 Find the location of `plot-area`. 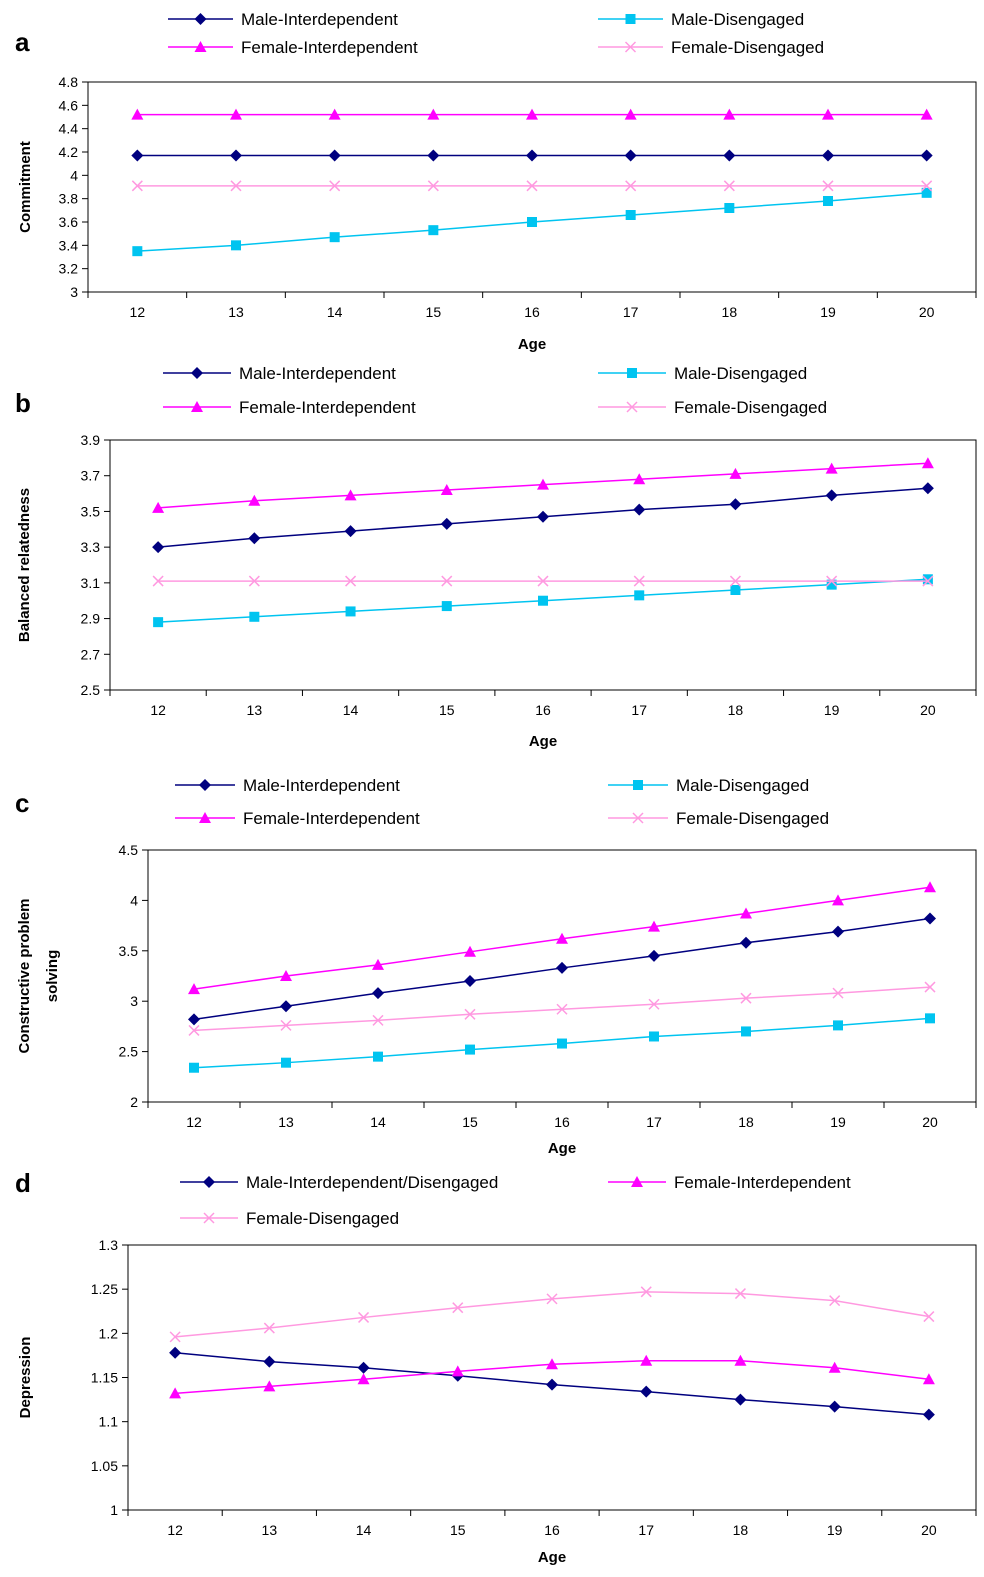

plot-area is located at coordinates (562, 976).